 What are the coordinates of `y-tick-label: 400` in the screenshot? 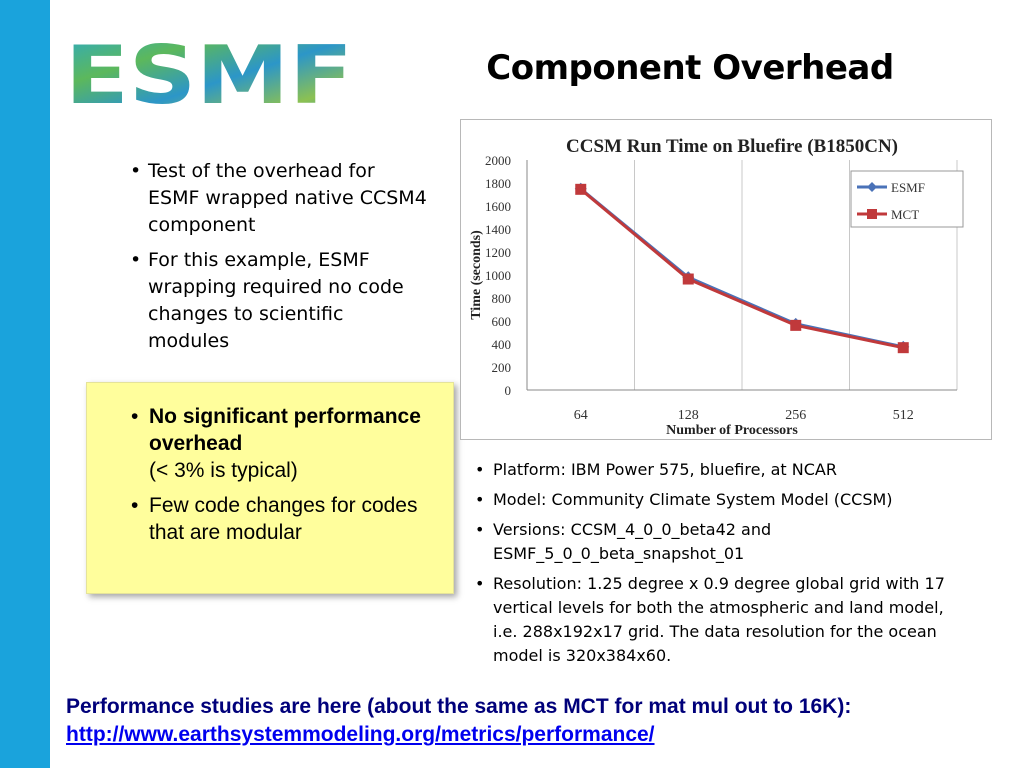 It's located at (502, 344).